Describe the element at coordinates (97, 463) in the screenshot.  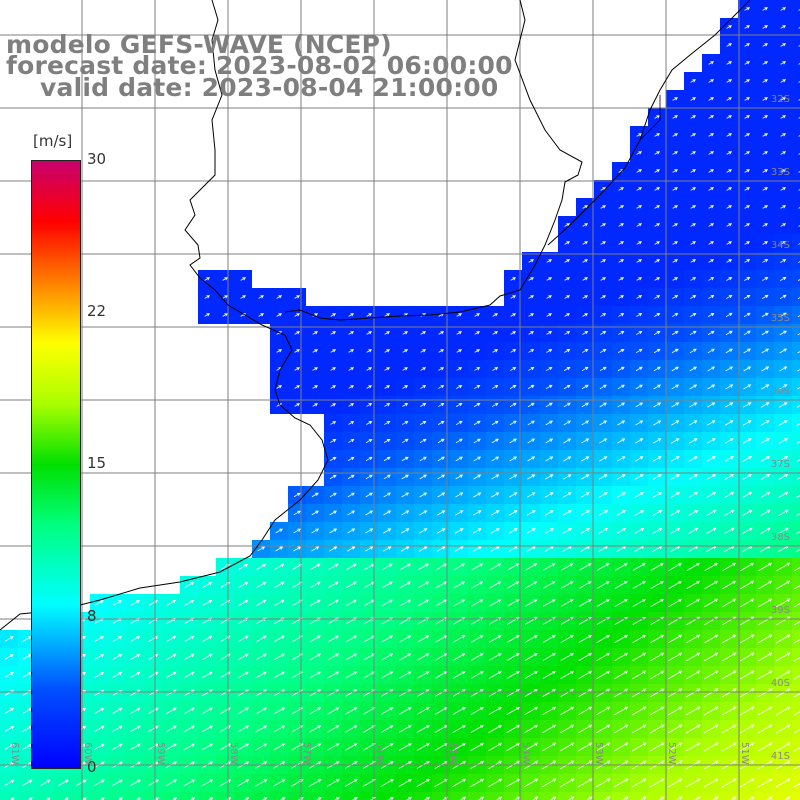
I see `colorbar-tick-15: 15` at that location.